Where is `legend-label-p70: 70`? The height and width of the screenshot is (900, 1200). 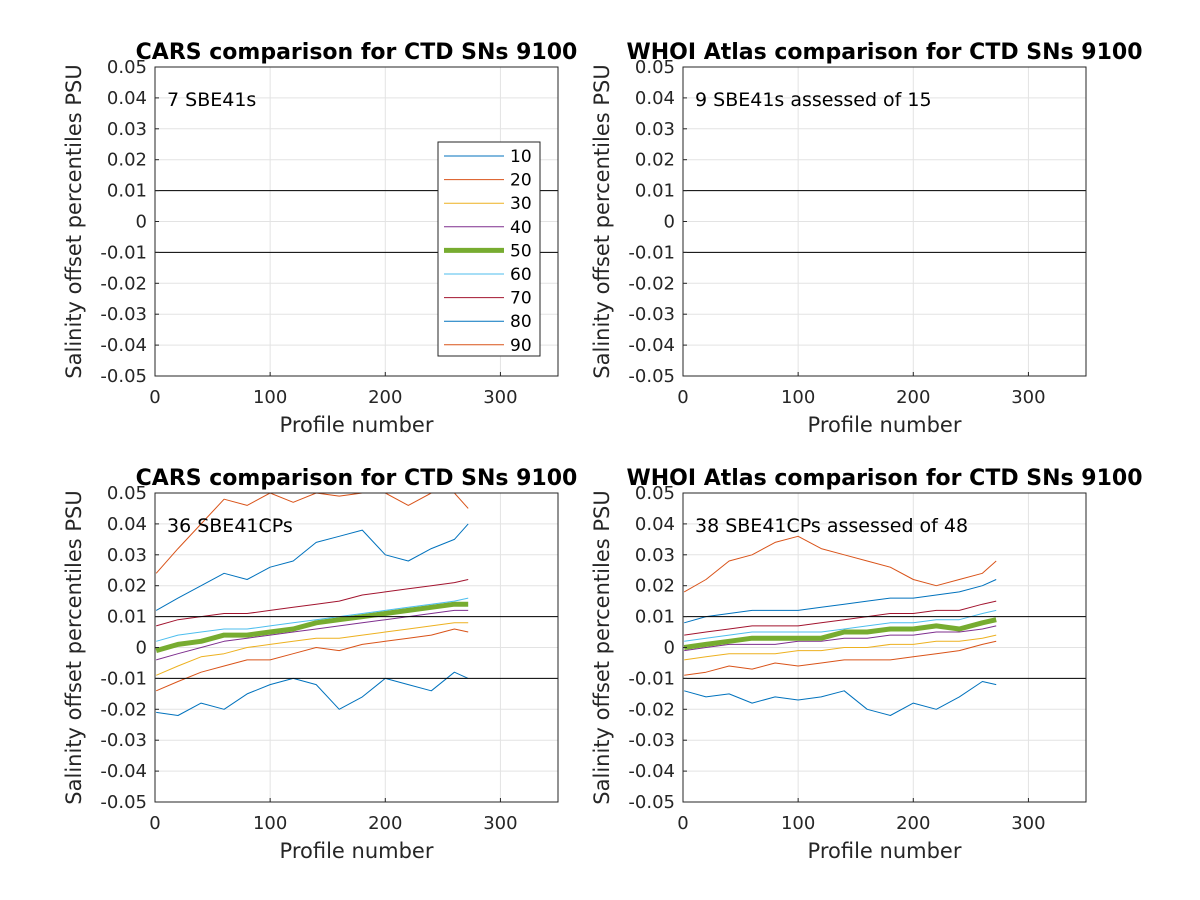 legend-label-p70: 70 is located at coordinates (521, 299).